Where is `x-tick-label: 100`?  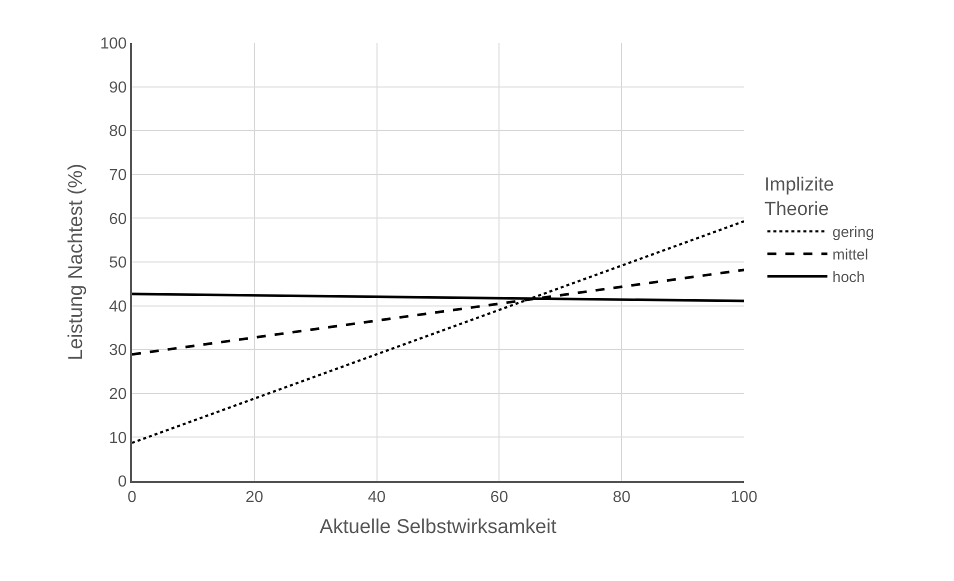 x-tick-label: 100 is located at coordinates (744, 497).